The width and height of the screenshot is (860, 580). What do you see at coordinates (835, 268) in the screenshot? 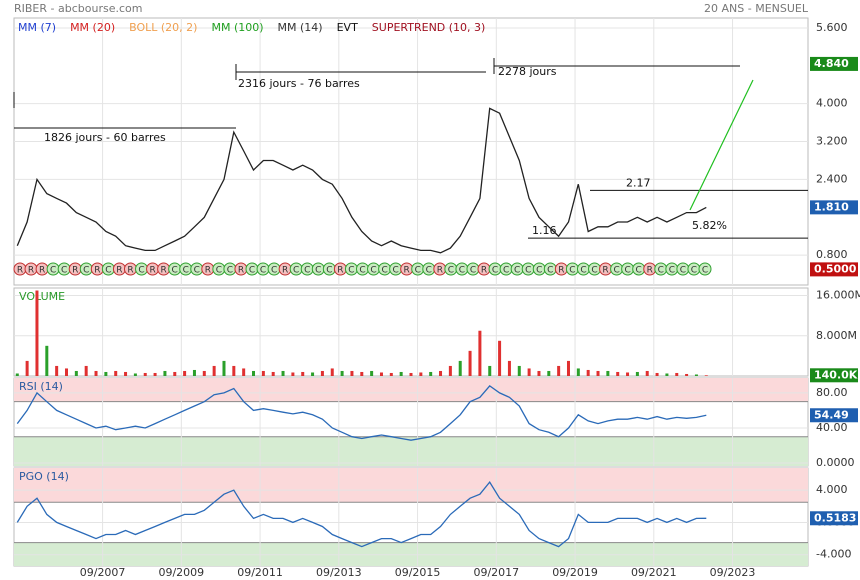
I see `value-tag-label: 0.5000` at bounding box center [835, 268].